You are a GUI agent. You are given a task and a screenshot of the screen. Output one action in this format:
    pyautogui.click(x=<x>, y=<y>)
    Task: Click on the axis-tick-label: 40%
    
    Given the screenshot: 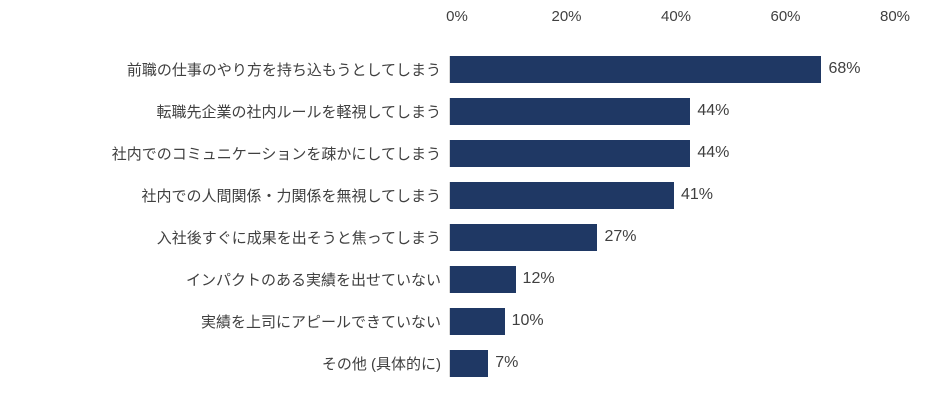 What is the action you would take?
    pyautogui.click(x=676, y=16)
    